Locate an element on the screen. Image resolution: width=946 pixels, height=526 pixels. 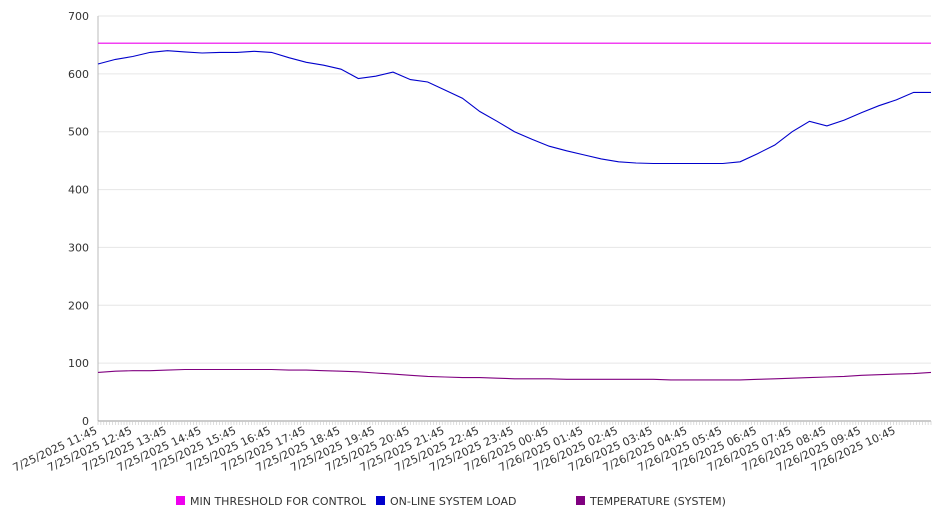
y-tick-label: 300 is located at coordinates (78, 247).